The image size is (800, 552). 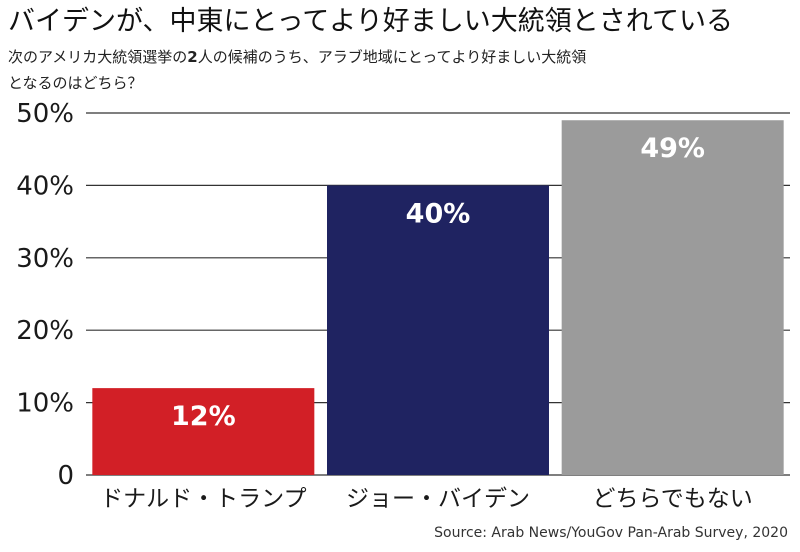 What do you see at coordinates (370, 21) in the screenshot?
I see `chart-title: バイデンが、中東にとってより好ましい大統領とされている` at bounding box center [370, 21].